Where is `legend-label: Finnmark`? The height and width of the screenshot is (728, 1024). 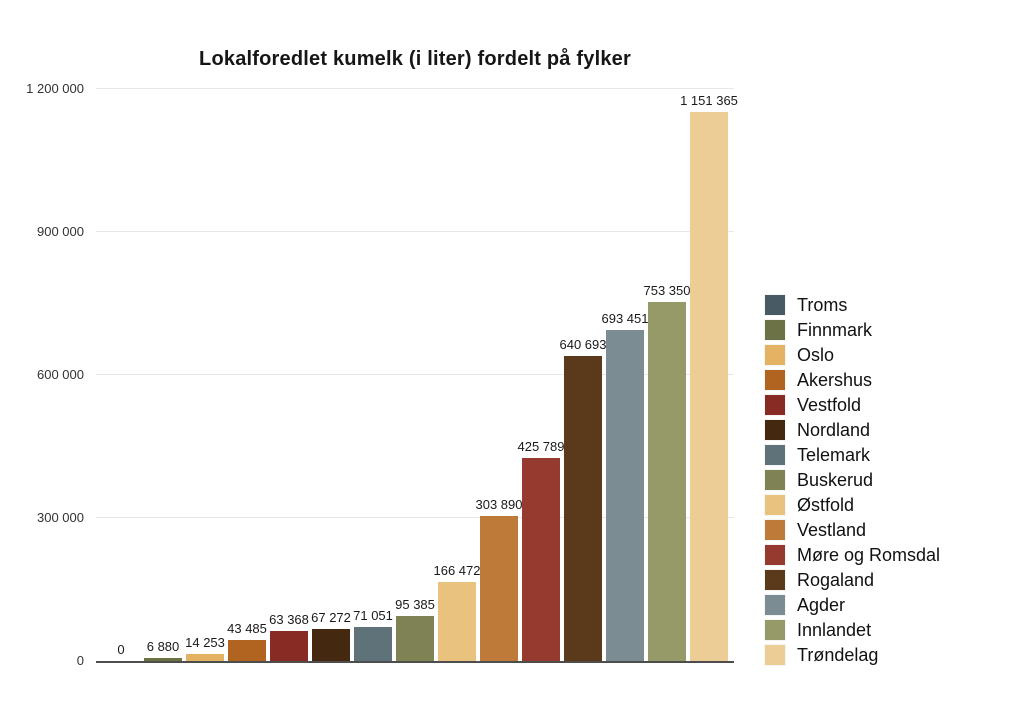
legend-label: Finnmark is located at coordinates (835, 330).